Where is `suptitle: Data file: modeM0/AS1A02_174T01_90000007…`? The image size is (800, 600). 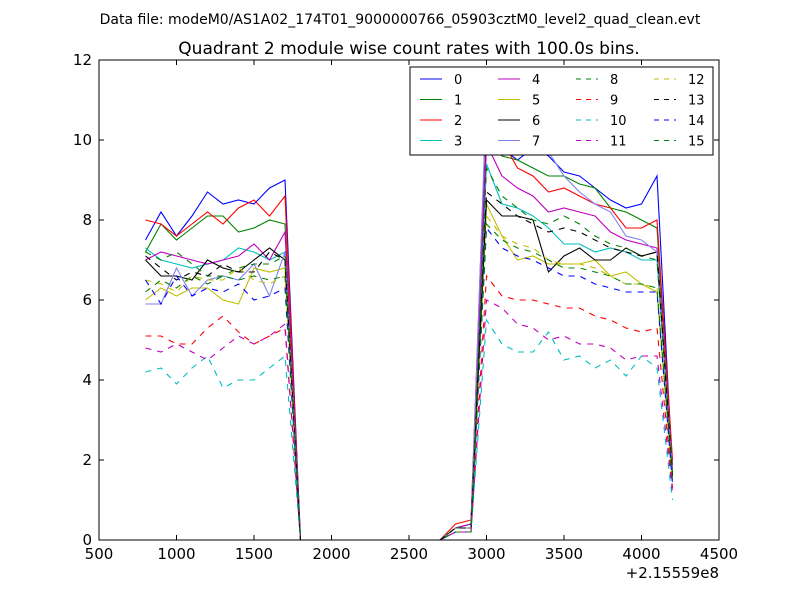
suptitle: Data file: modeM0/AS1A02_174T01_90000007… is located at coordinates (400, 20).